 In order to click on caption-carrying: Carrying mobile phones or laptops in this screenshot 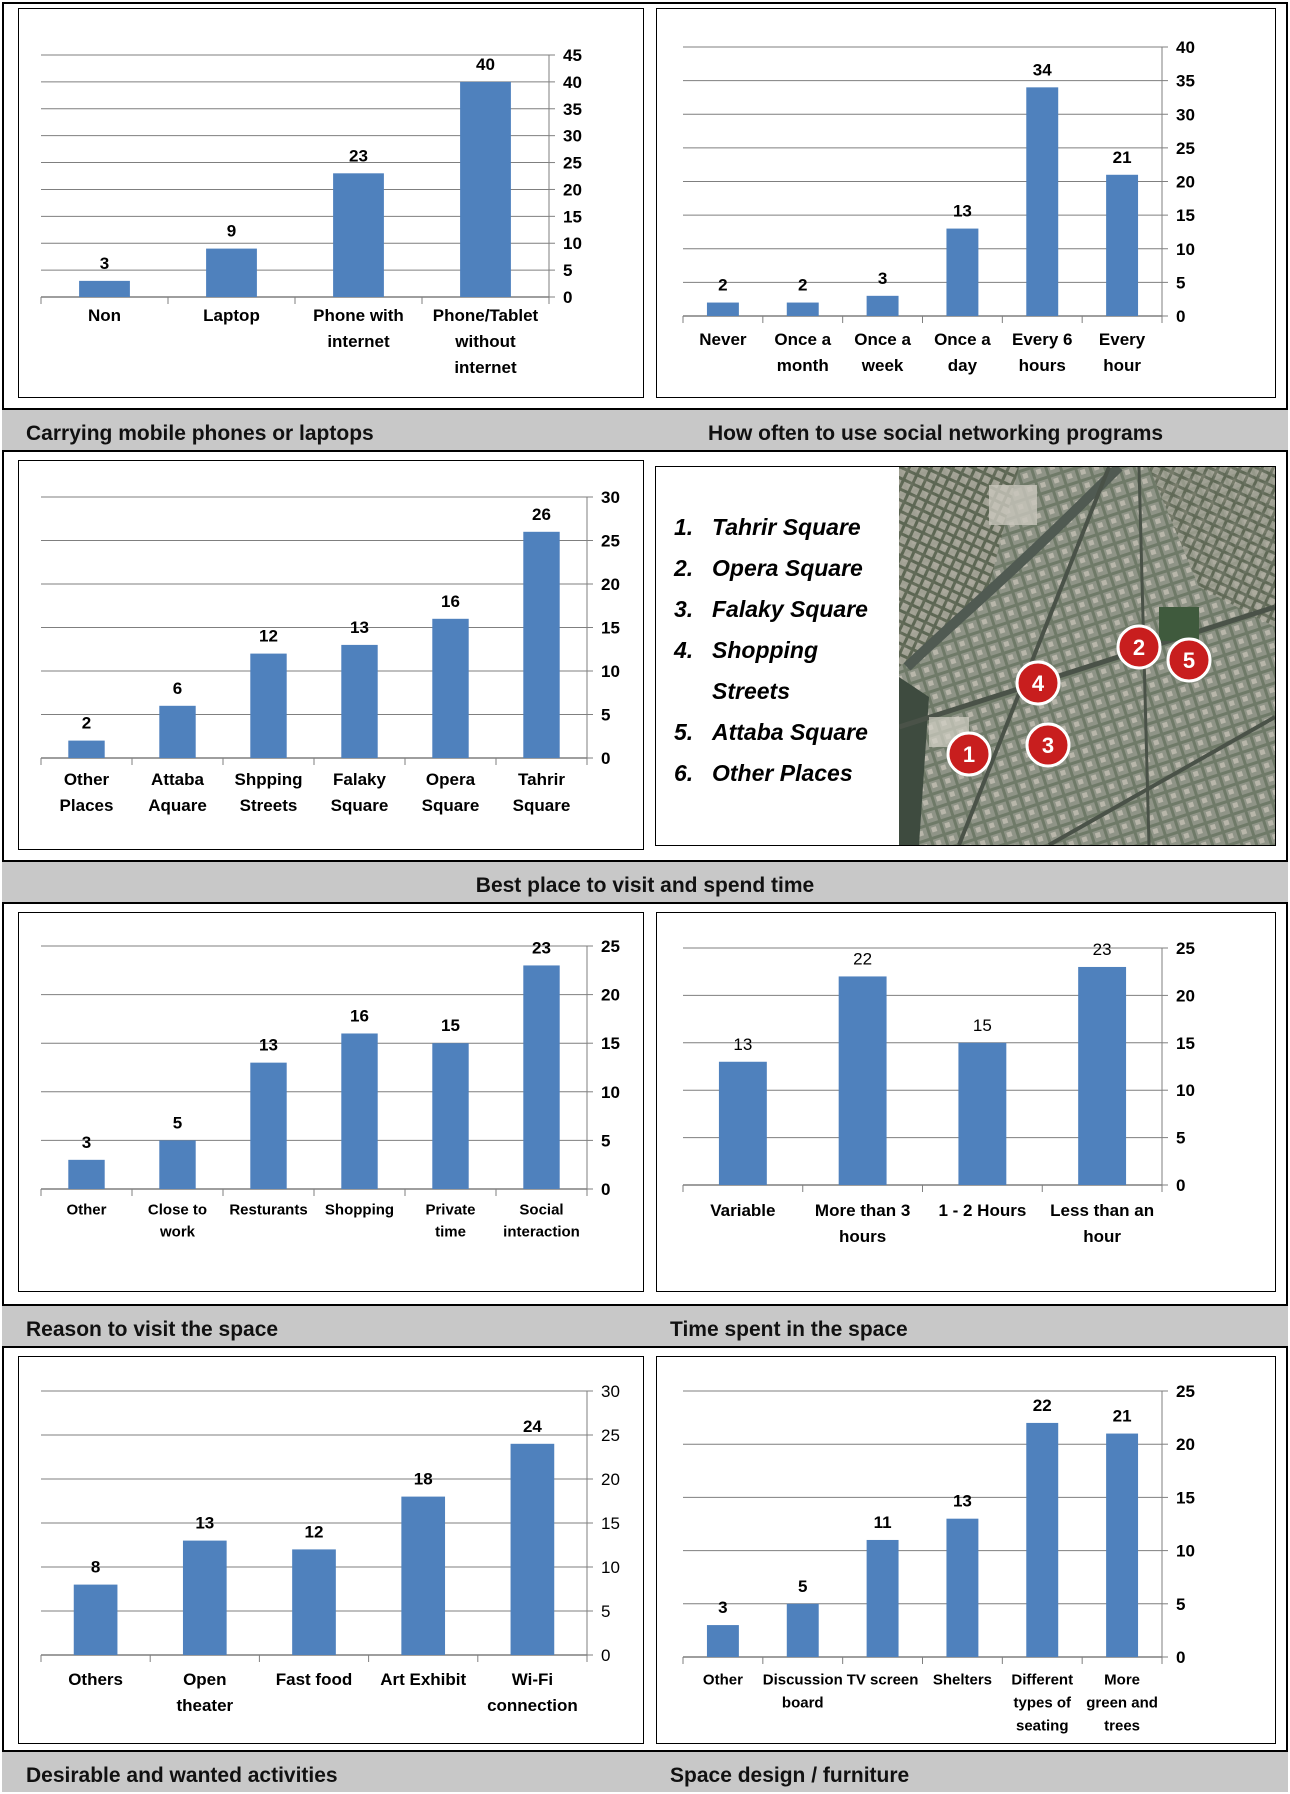, I will do `click(200, 433)`.